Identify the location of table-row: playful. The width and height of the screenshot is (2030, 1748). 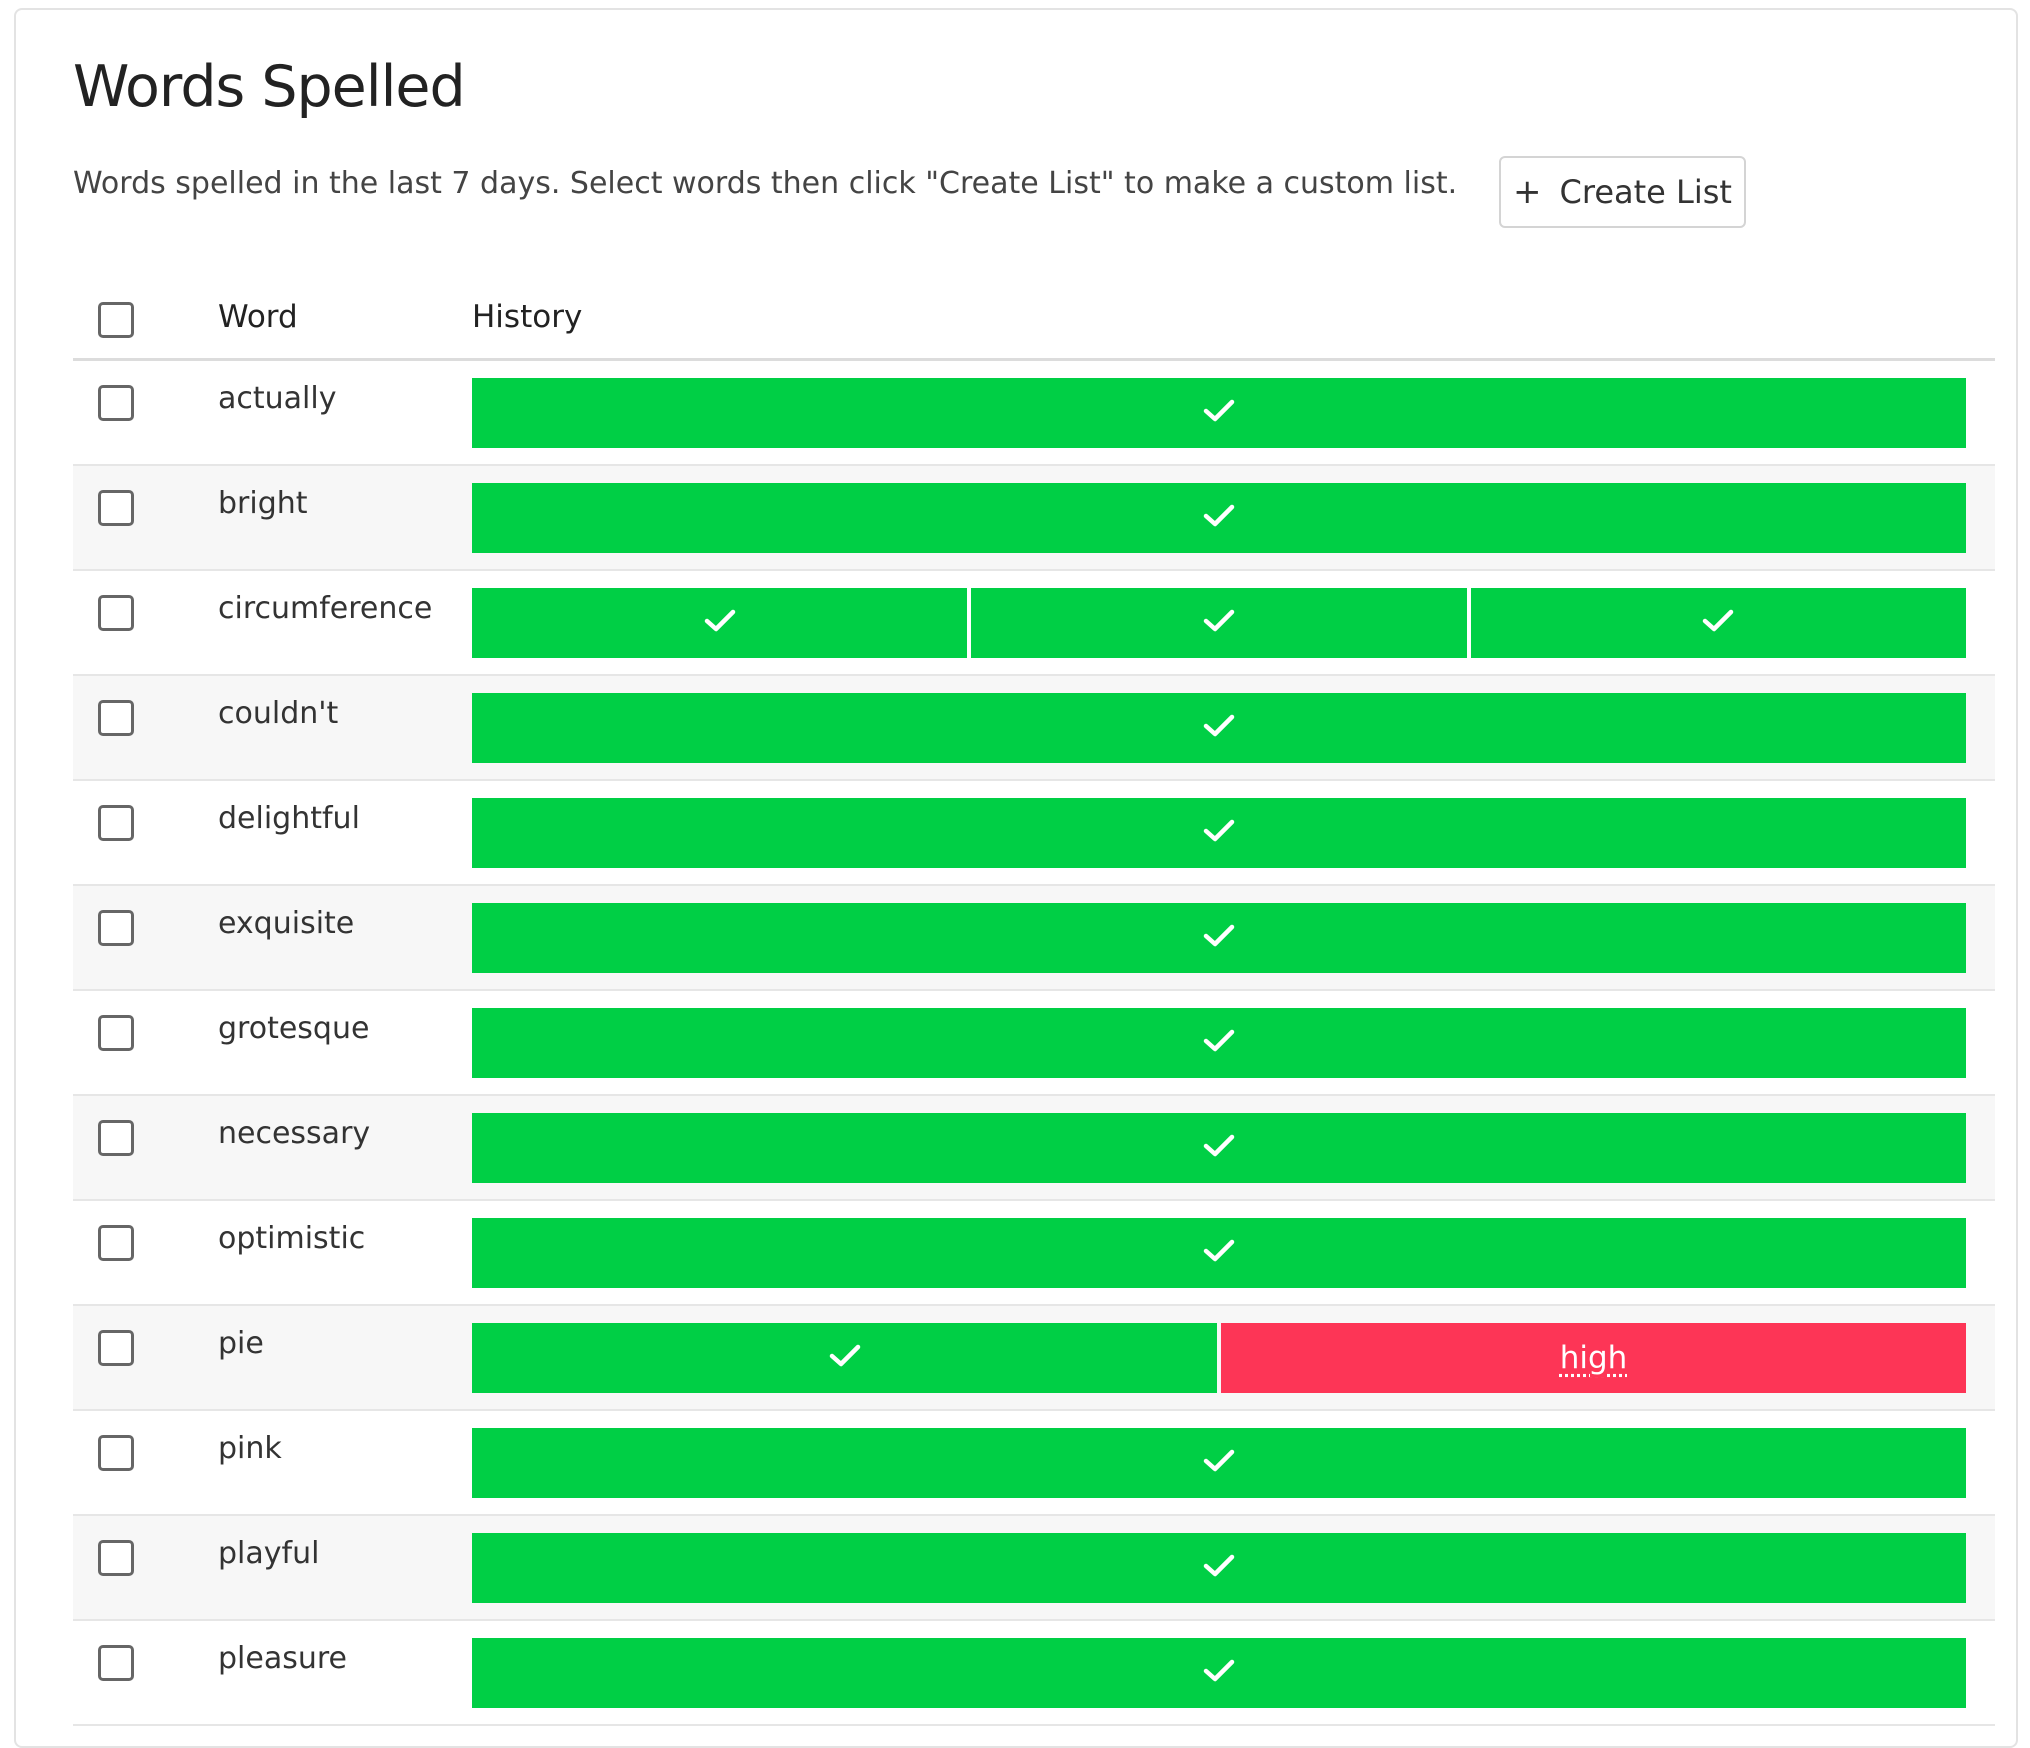
(1034, 1568).